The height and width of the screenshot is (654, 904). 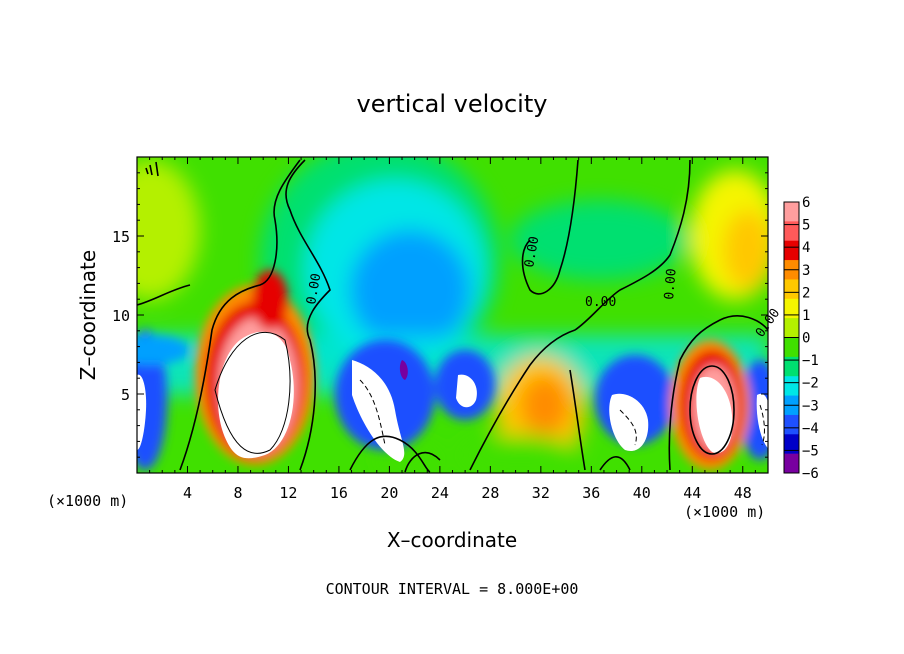 I want to click on x-tick-label: 28, so click(x=490, y=493).